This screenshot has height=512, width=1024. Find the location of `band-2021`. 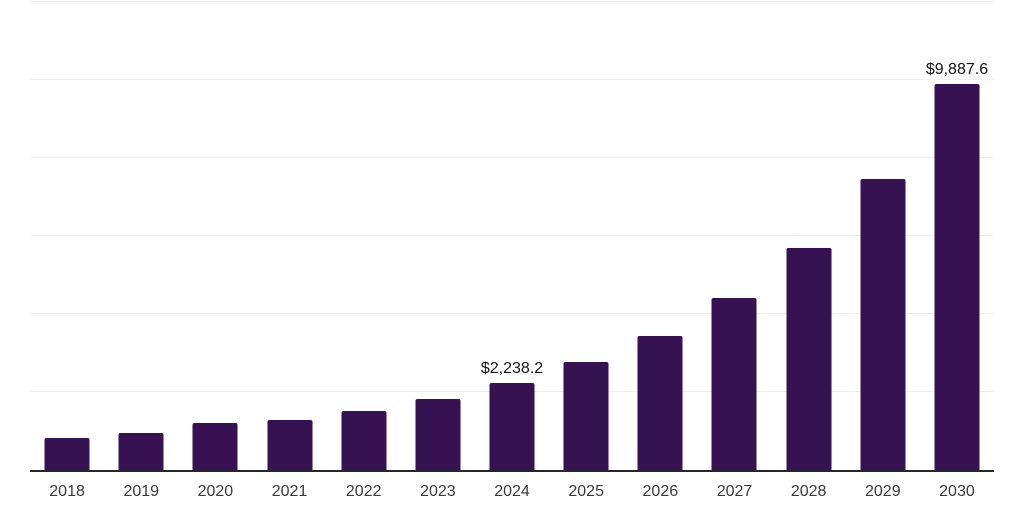

band-2021 is located at coordinates (289, 236).